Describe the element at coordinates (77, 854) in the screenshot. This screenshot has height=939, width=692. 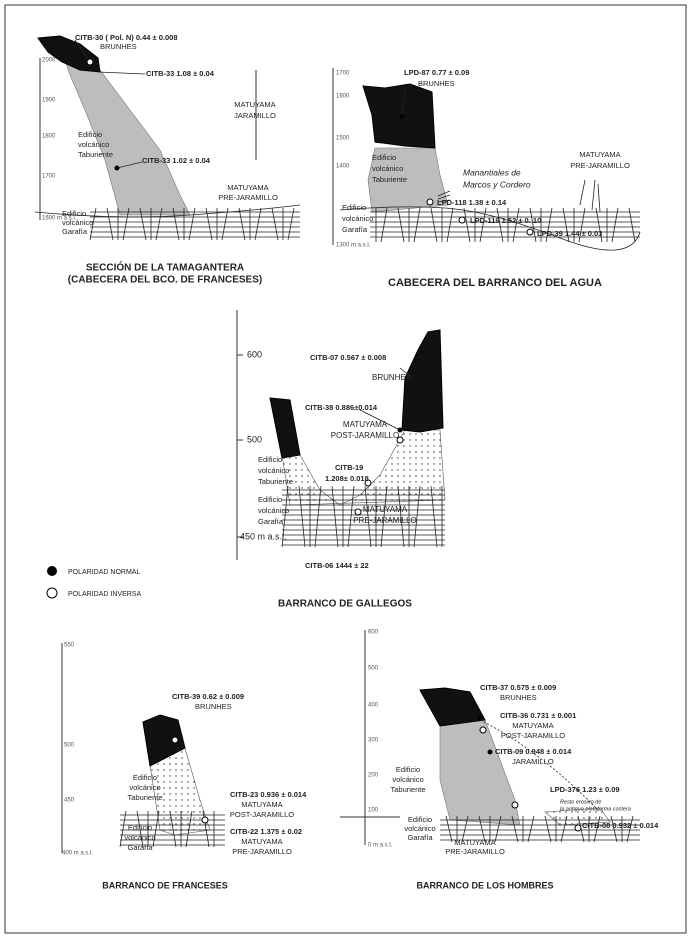
I see `label: 400 m a.s.l.` at that location.